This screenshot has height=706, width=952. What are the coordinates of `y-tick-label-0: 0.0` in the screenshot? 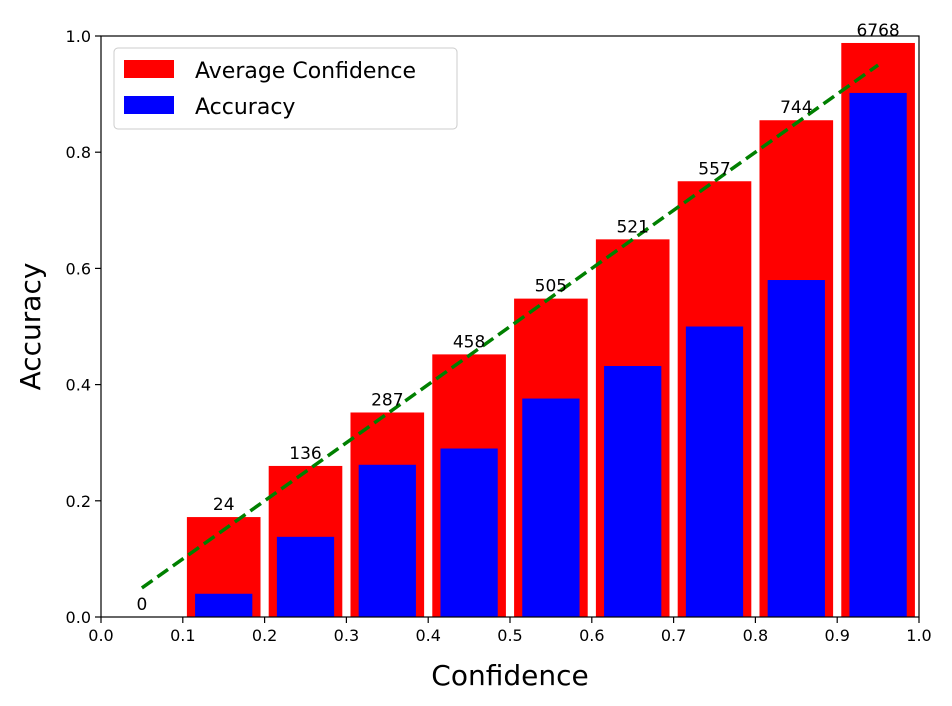 It's located at (78, 617).